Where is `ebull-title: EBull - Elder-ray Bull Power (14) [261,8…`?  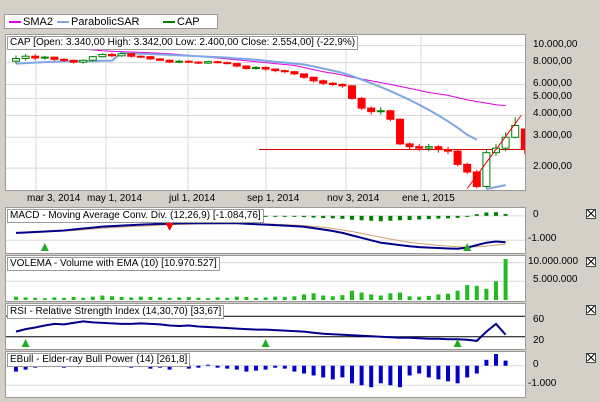
ebull-title: EBull - Elder-ray Bull Power (14) [261,8… is located at coordinates (99, 360).